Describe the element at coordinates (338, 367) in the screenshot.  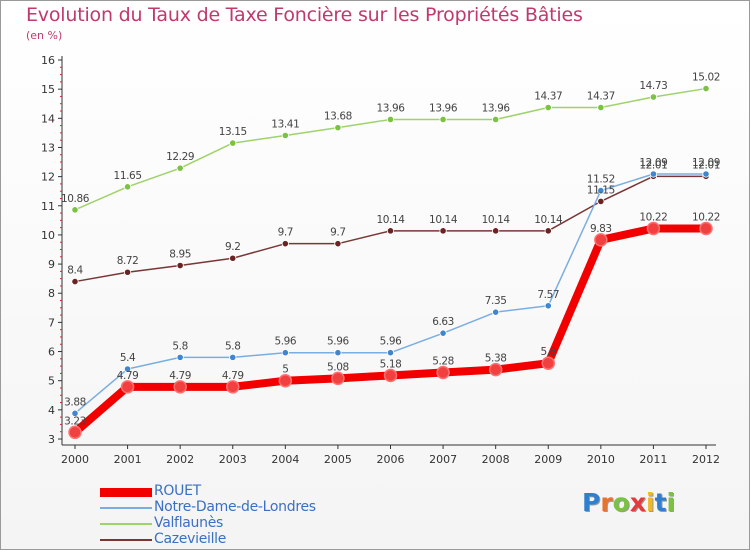
I see `data-label-0: 5.08` at that location.